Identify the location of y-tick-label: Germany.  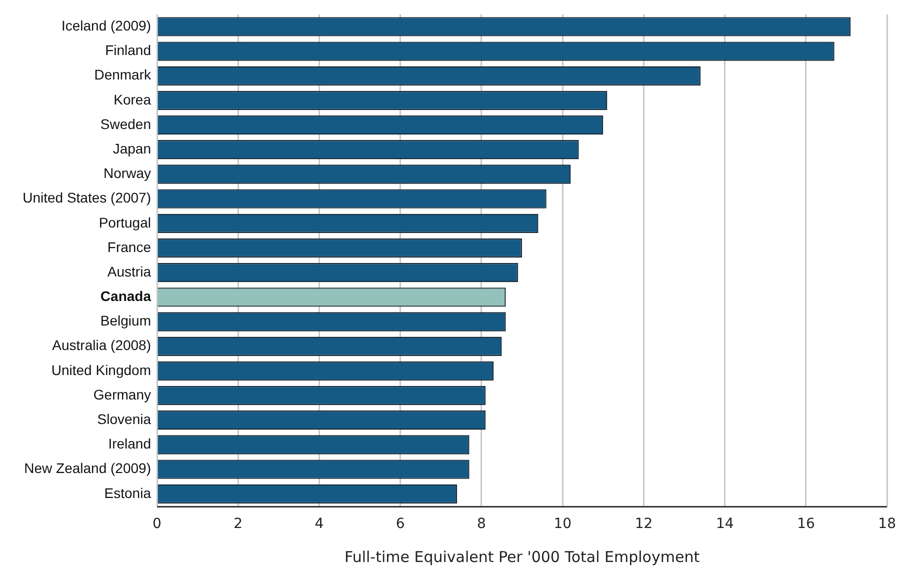
(122, 394).